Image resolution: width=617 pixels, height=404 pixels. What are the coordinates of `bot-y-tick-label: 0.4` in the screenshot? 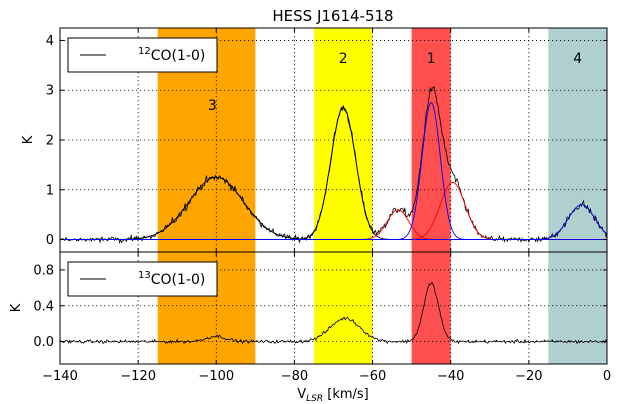 It's located at (43, 306).